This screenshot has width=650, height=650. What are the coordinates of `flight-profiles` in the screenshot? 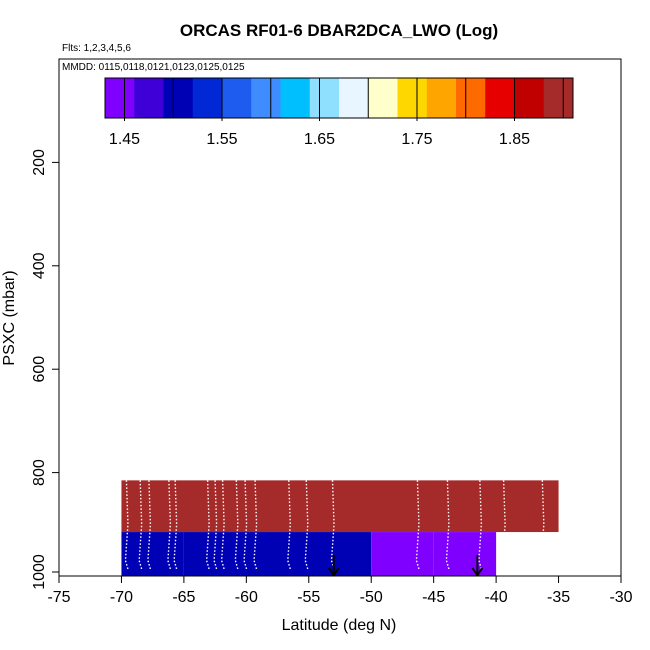 It's located at (334, 526).